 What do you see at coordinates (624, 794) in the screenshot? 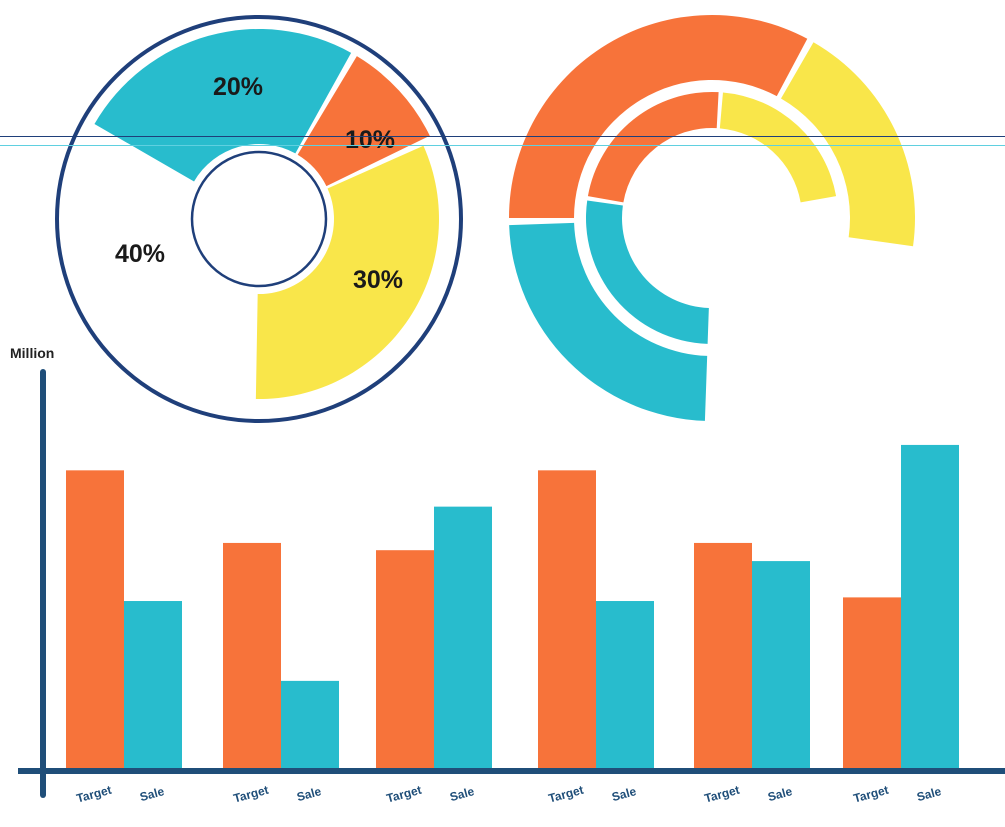
I see `tick-label-sale-4: Sale` at bounding box center [624, 794].